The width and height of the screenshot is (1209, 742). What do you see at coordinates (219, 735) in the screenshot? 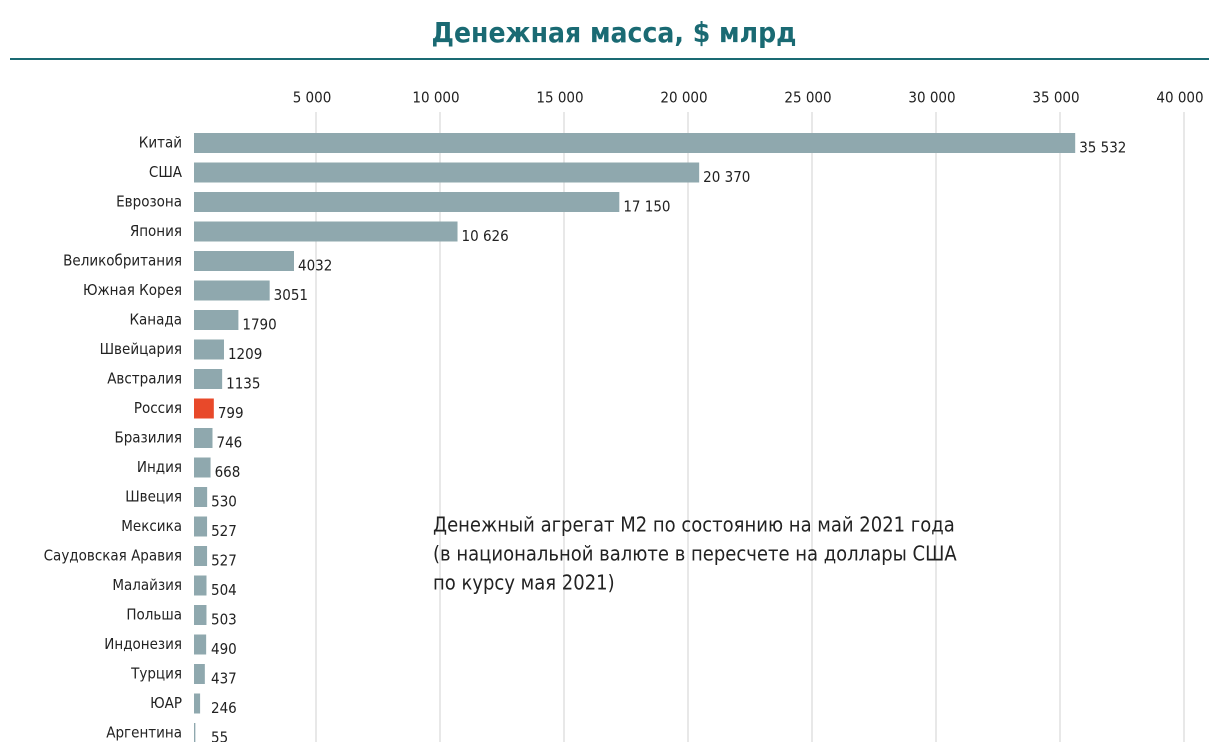
I see `value-label: 55` at bounding box center [219, 735].